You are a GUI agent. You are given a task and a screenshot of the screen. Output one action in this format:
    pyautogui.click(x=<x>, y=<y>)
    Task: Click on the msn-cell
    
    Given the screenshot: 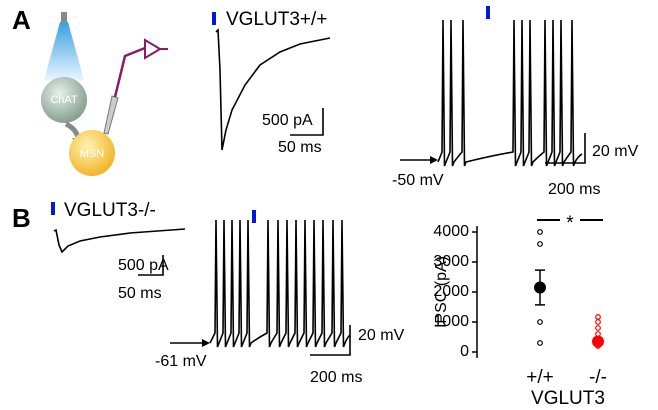 What is the action you would take?
    pyautogui.click(x=92, y=153)
    